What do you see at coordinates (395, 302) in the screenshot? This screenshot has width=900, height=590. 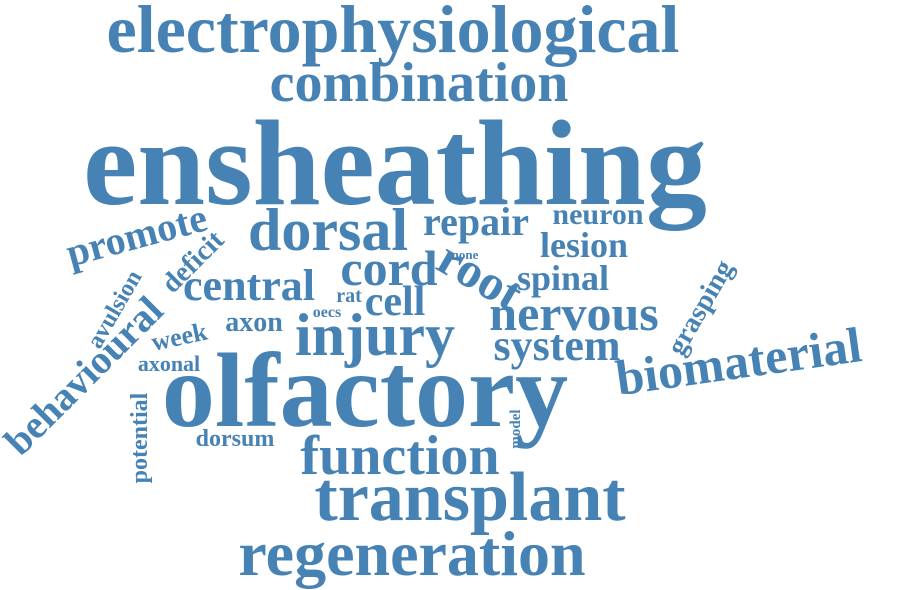 I see `word-cell: cell` at bounding box center [395, 302].